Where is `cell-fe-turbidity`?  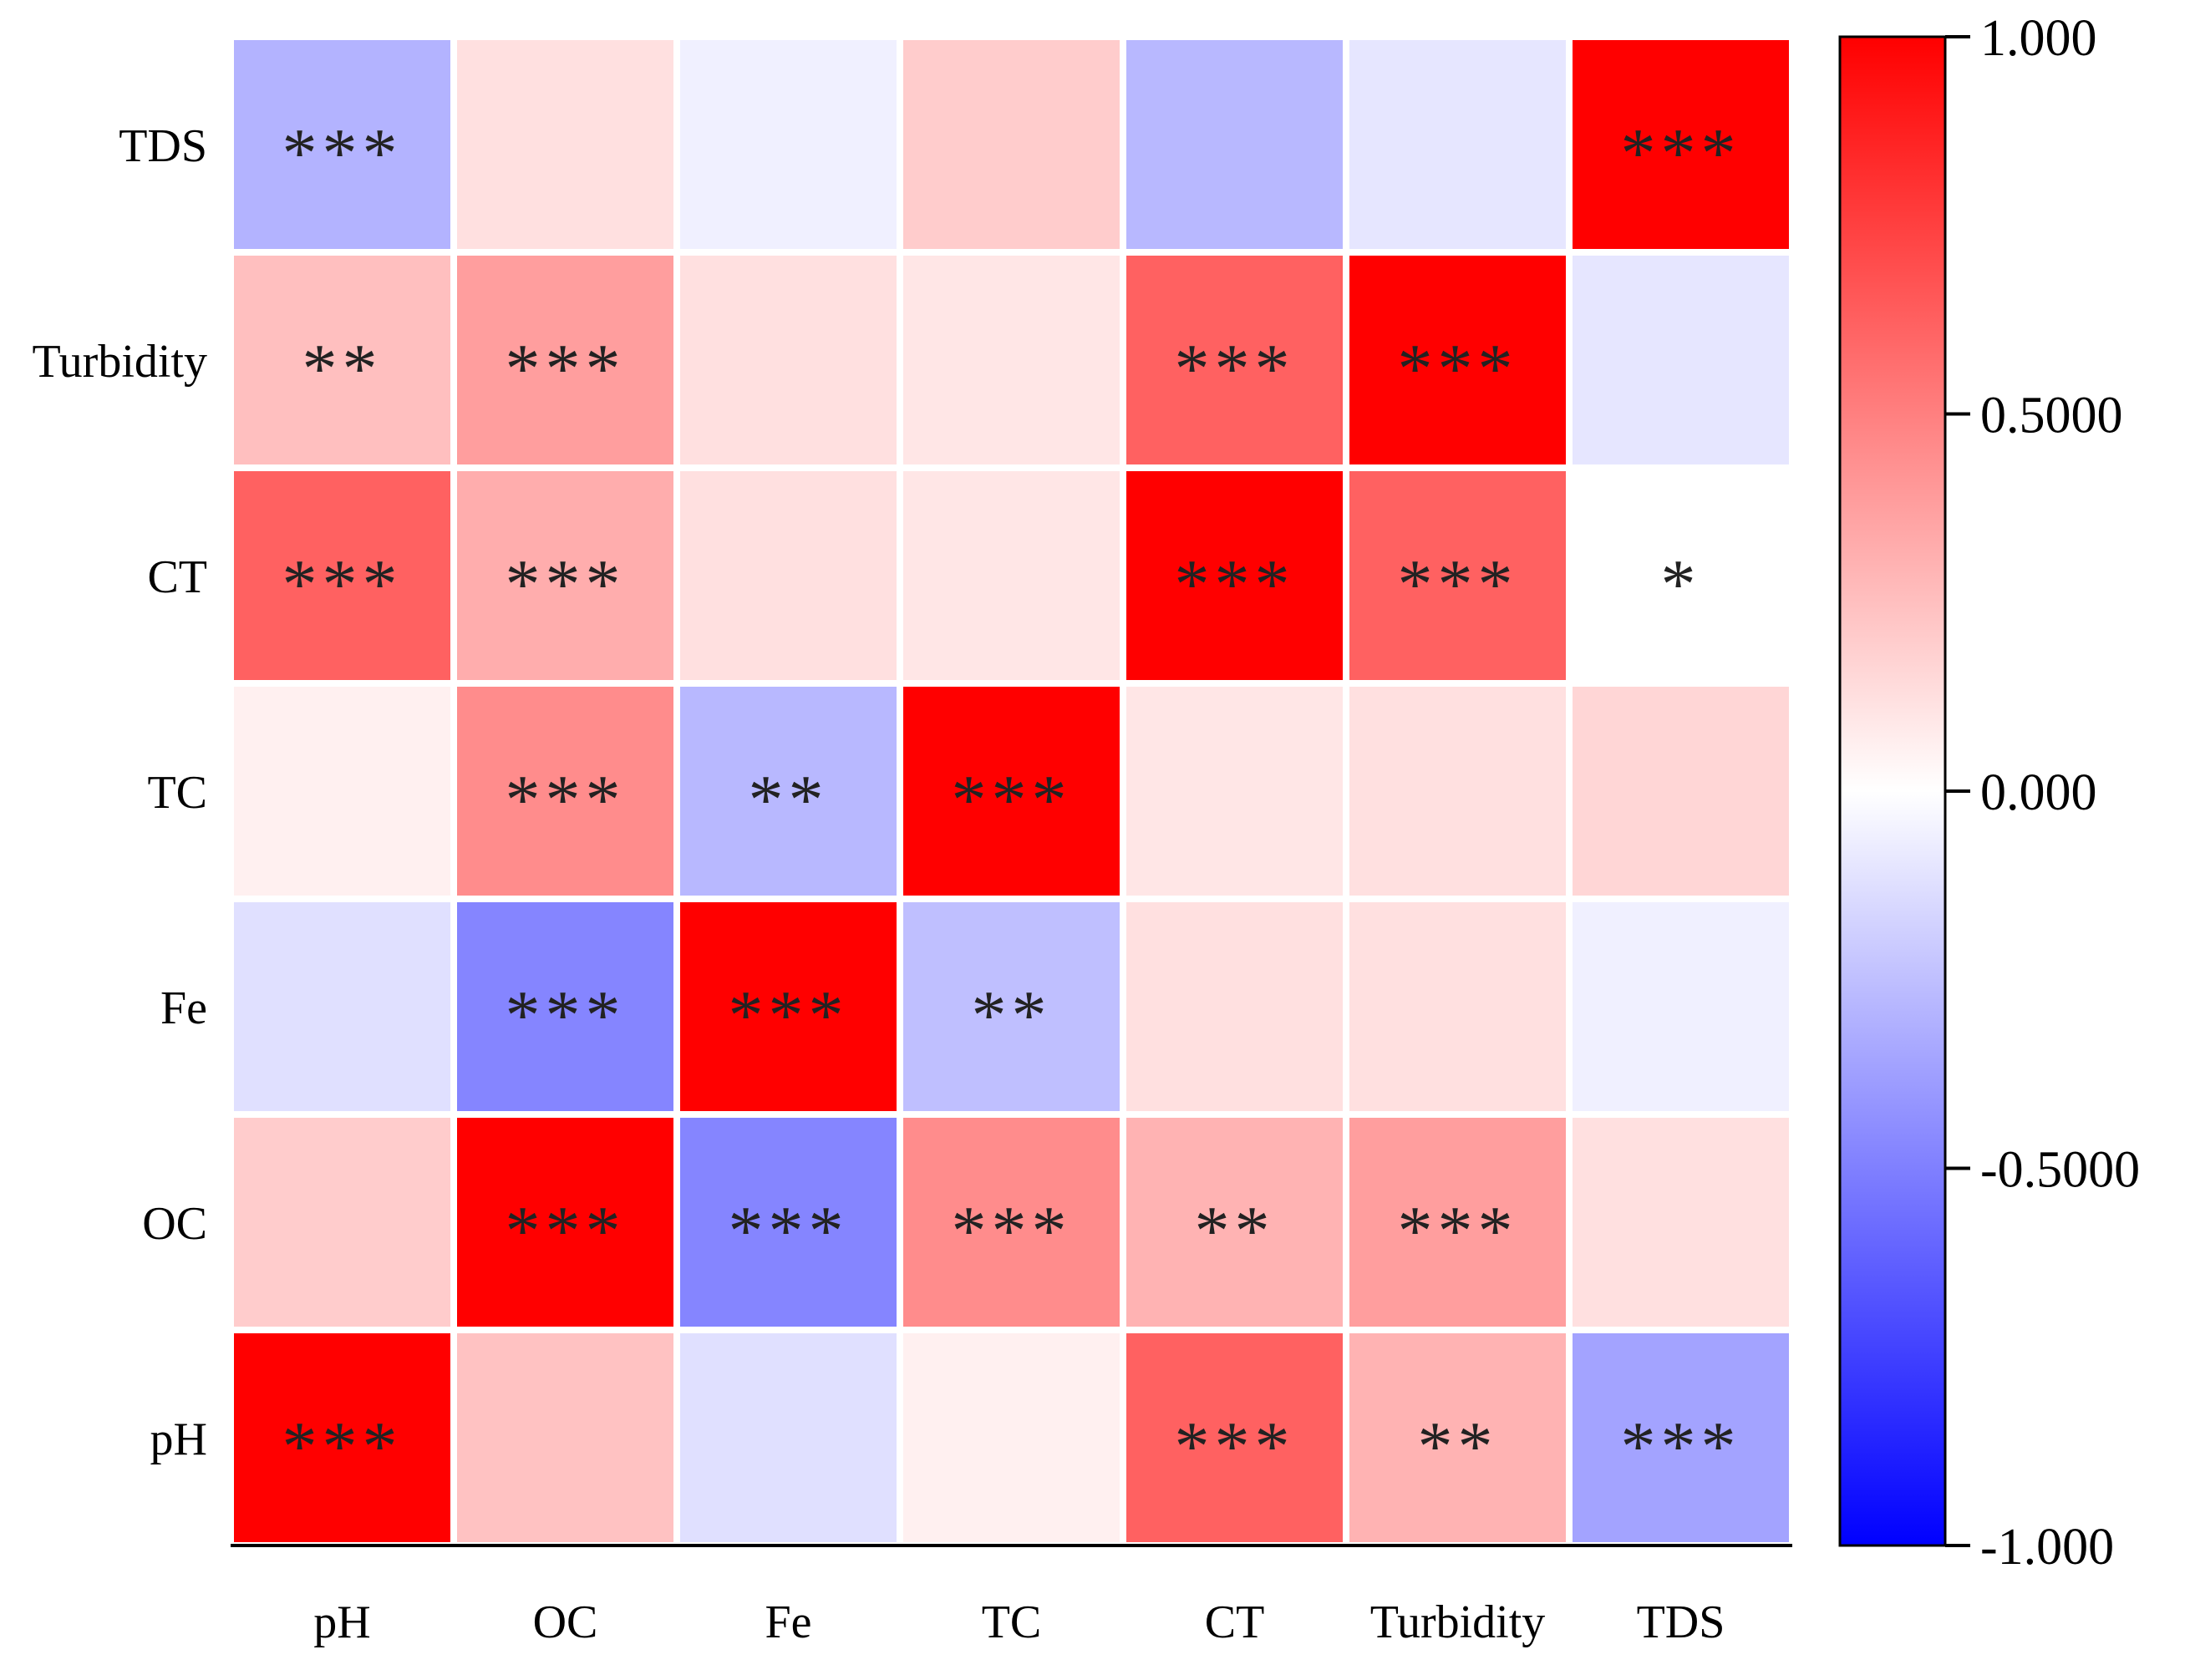
cell-fe-turbidity is located at coordinates (1457, 1006).